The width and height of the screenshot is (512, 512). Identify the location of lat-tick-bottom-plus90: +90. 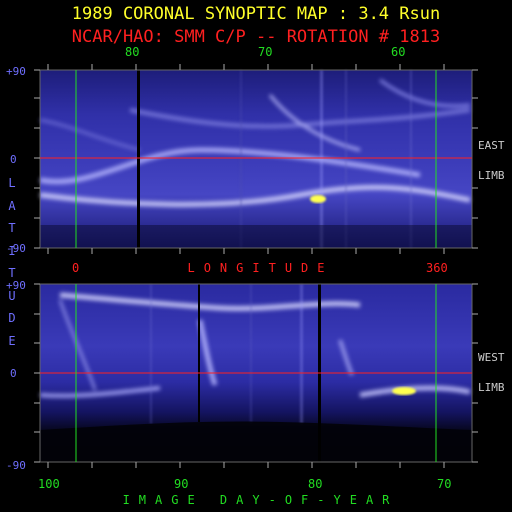
(16, 285).